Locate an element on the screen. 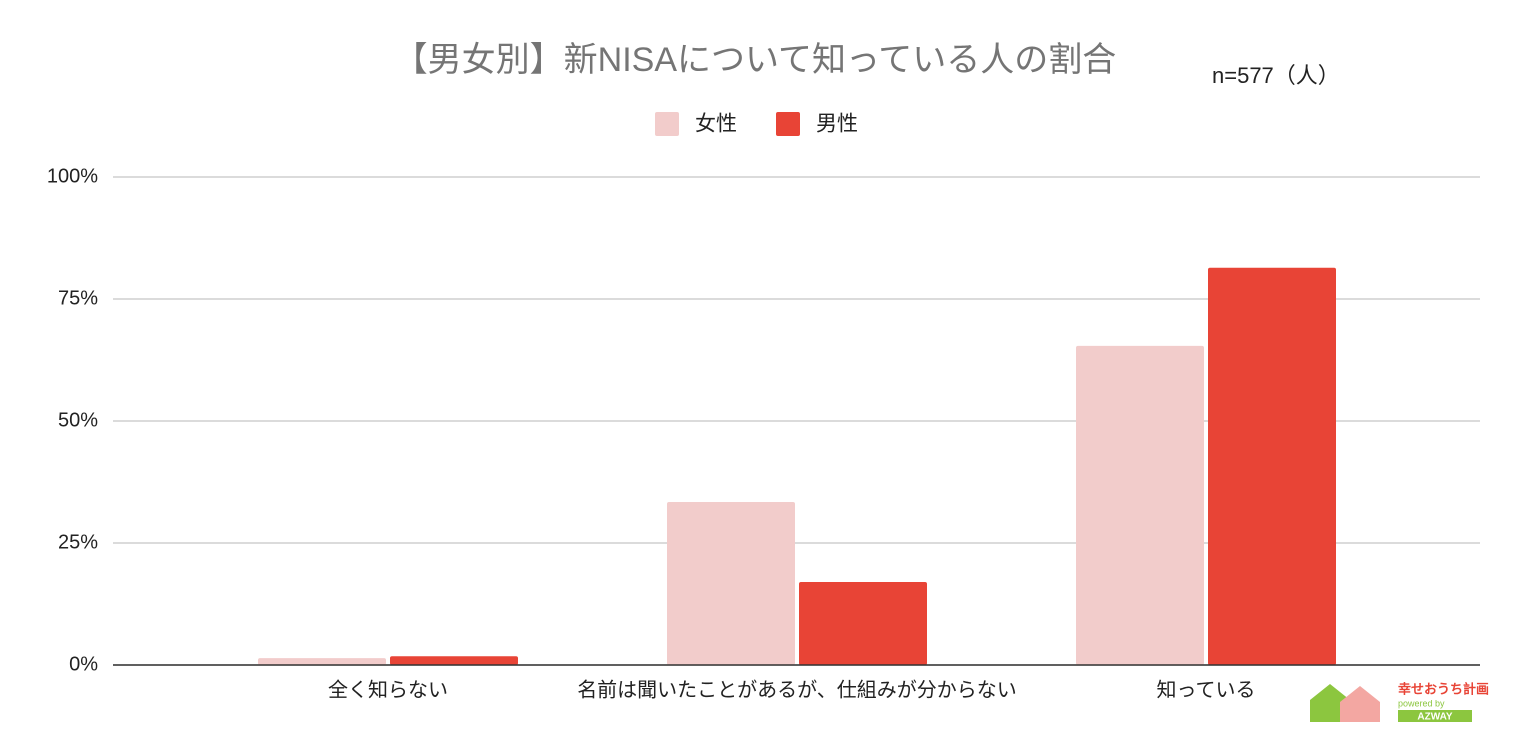 The height and width of the screenshot is (742, 1518). logo-house is located at coordinates (1360, 704).